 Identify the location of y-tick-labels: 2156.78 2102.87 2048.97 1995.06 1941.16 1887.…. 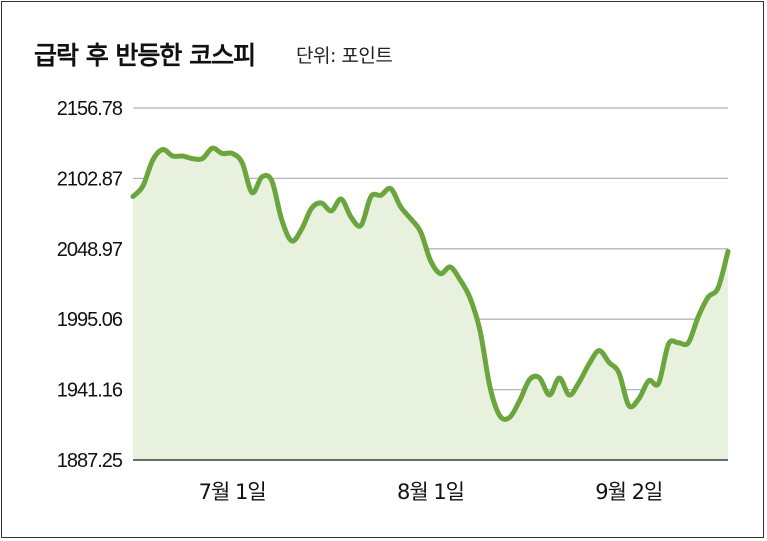
(90, 285).